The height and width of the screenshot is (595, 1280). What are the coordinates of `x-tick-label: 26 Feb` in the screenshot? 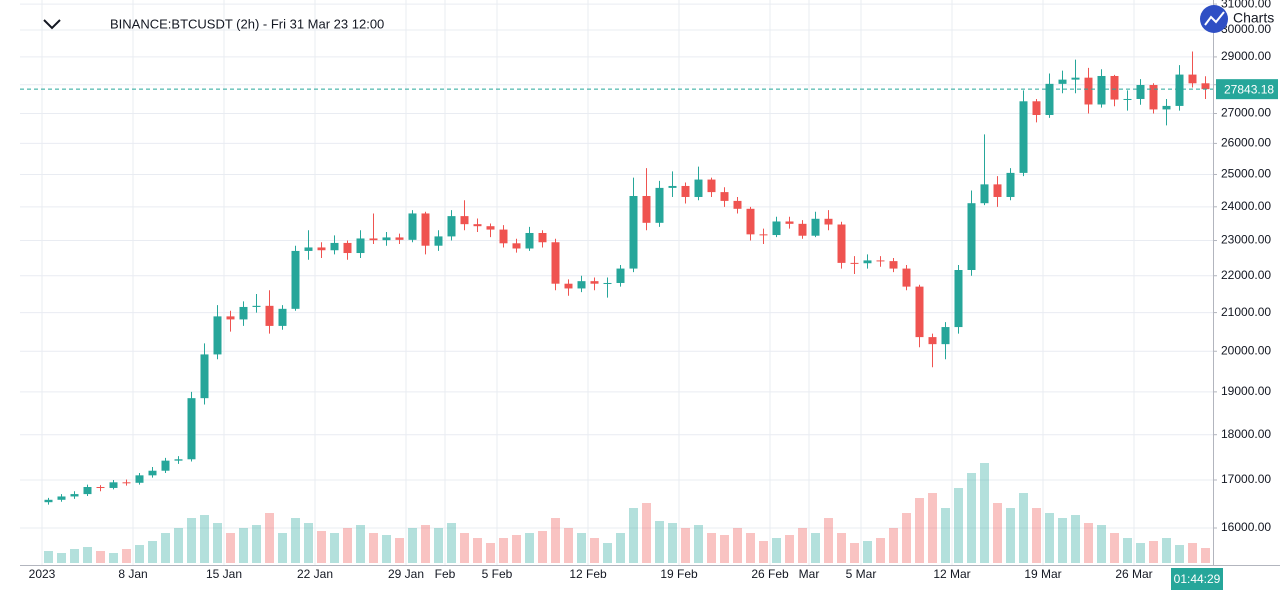 It's located at (770, 574).